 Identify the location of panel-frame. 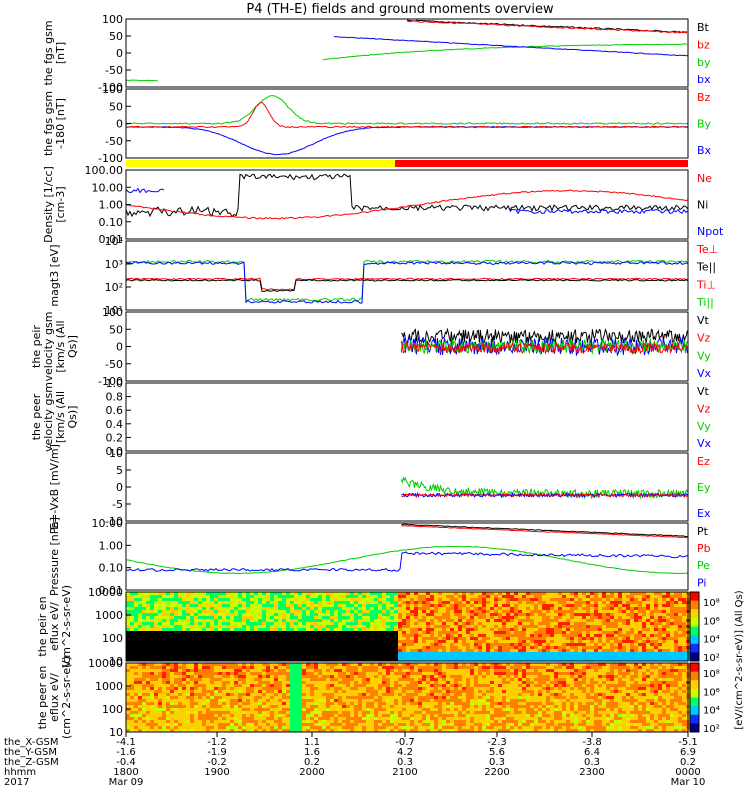
(407, 487).